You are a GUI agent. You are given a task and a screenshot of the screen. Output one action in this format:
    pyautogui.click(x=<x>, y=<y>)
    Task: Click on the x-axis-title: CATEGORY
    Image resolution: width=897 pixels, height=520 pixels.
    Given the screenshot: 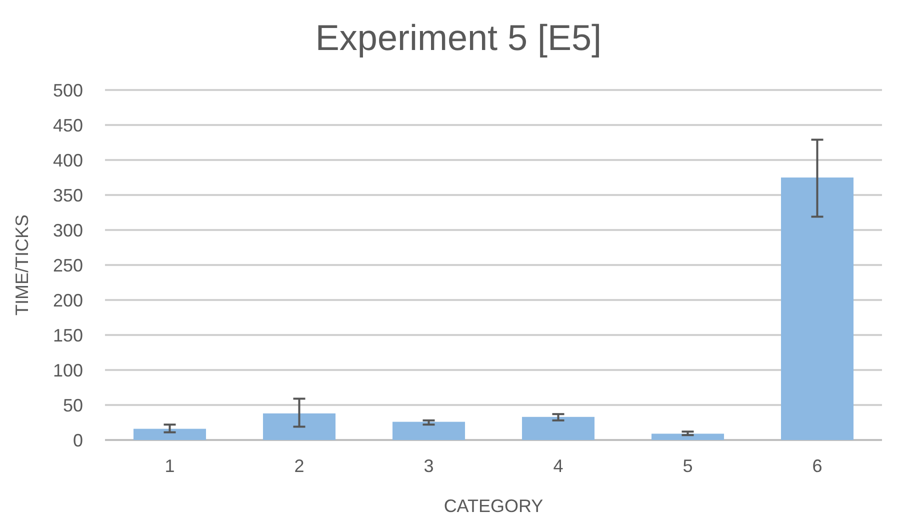 What is the action you would take?
    pyautogui.click(x=494, y=506)
    